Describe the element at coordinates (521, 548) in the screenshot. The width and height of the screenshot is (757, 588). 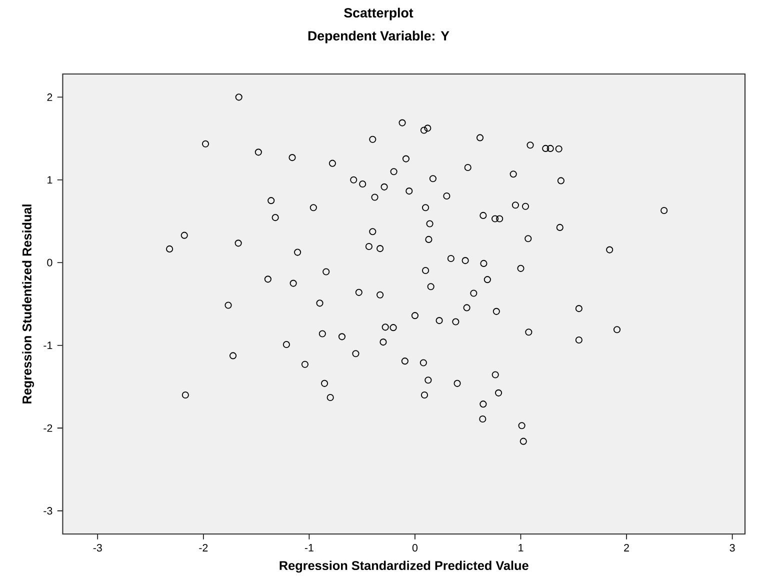
I see `x-tick-label: 1` at that location.